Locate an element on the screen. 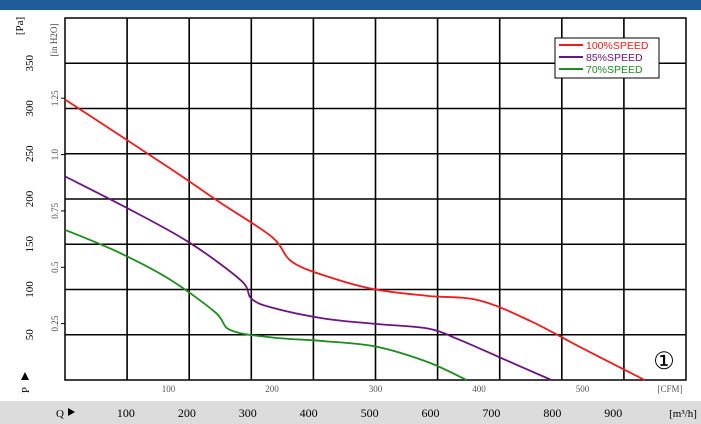  curve-number-badge: ① is located at coordinates (664, 362).